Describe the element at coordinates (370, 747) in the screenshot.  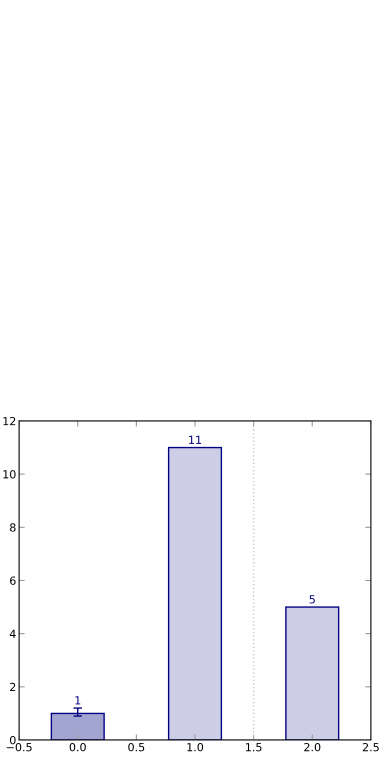
I see `x-tick-label: 2.5` at that location.